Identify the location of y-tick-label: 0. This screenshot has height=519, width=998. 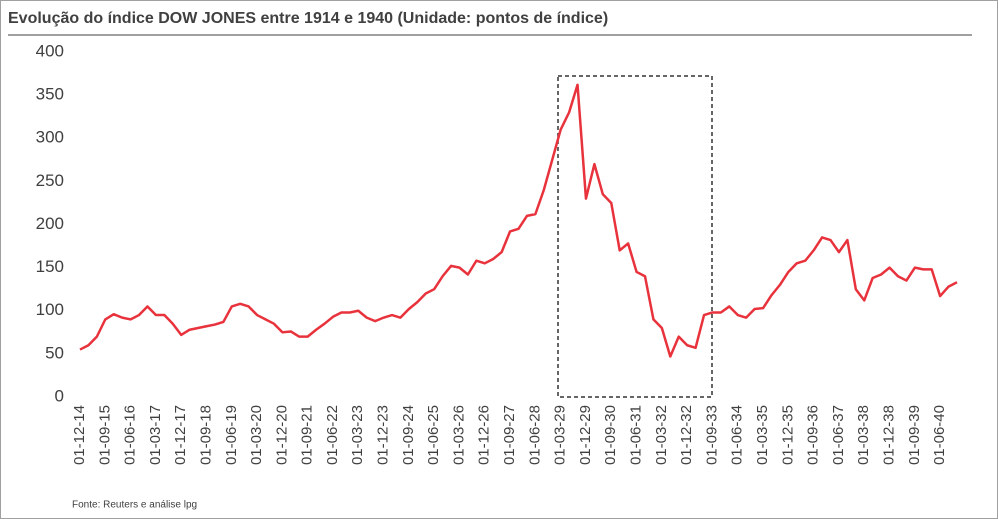
(59, 395).